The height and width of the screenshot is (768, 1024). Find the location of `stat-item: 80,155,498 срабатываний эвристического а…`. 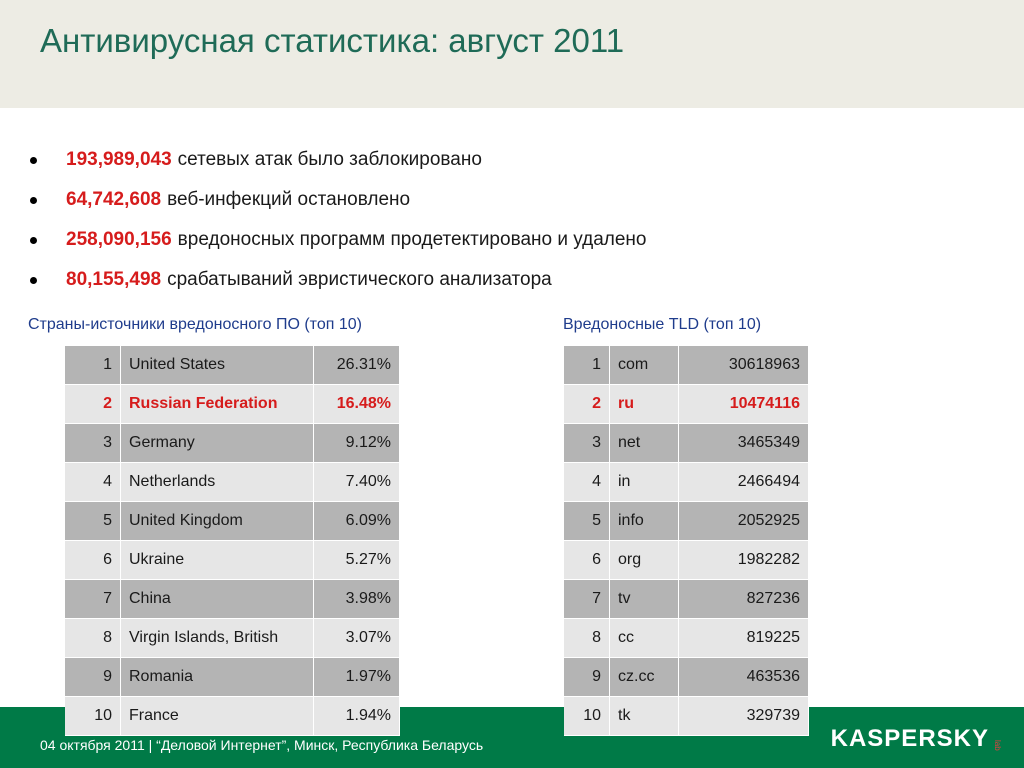

stat-item: 80,155,498 срабатываний эвристического а… is located at coordinates (500, 280).